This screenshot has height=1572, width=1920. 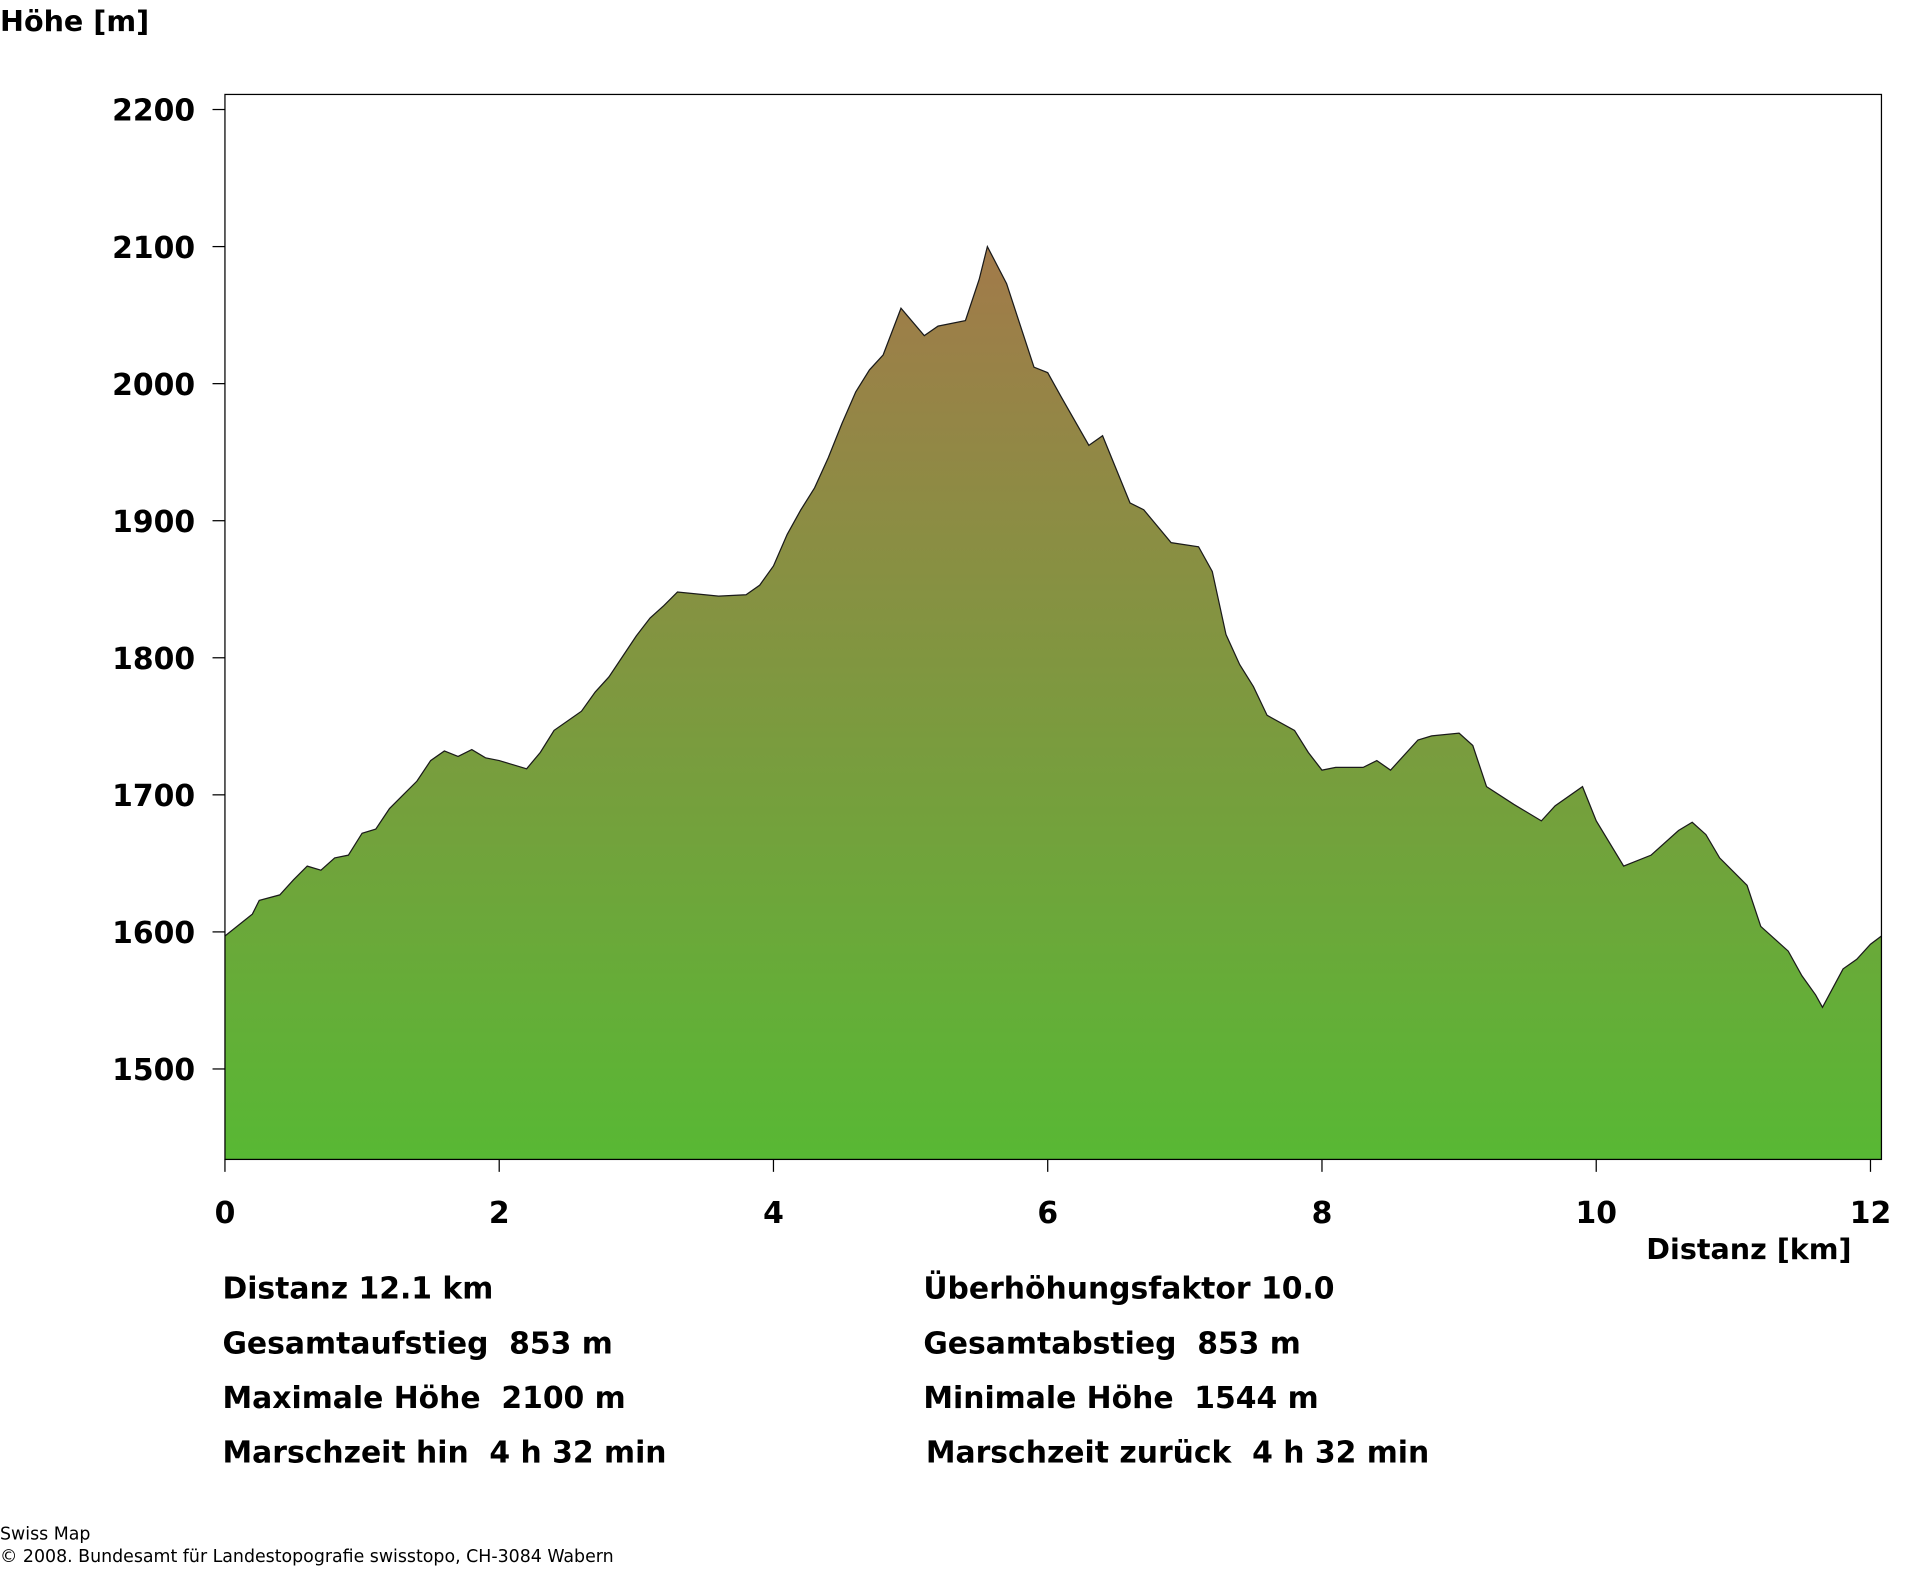 I want to click on y-tick-label: 1500, so click(x=153, y=1070).